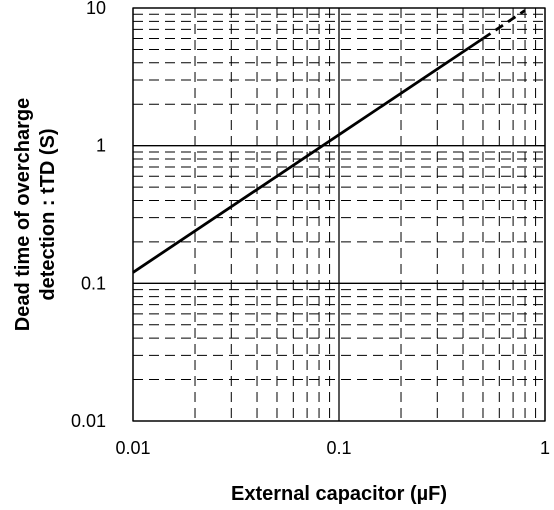  Describe the element at coordinates (93, 283) in the screenshot. I see `y-tick-label: 0.1` at that location.